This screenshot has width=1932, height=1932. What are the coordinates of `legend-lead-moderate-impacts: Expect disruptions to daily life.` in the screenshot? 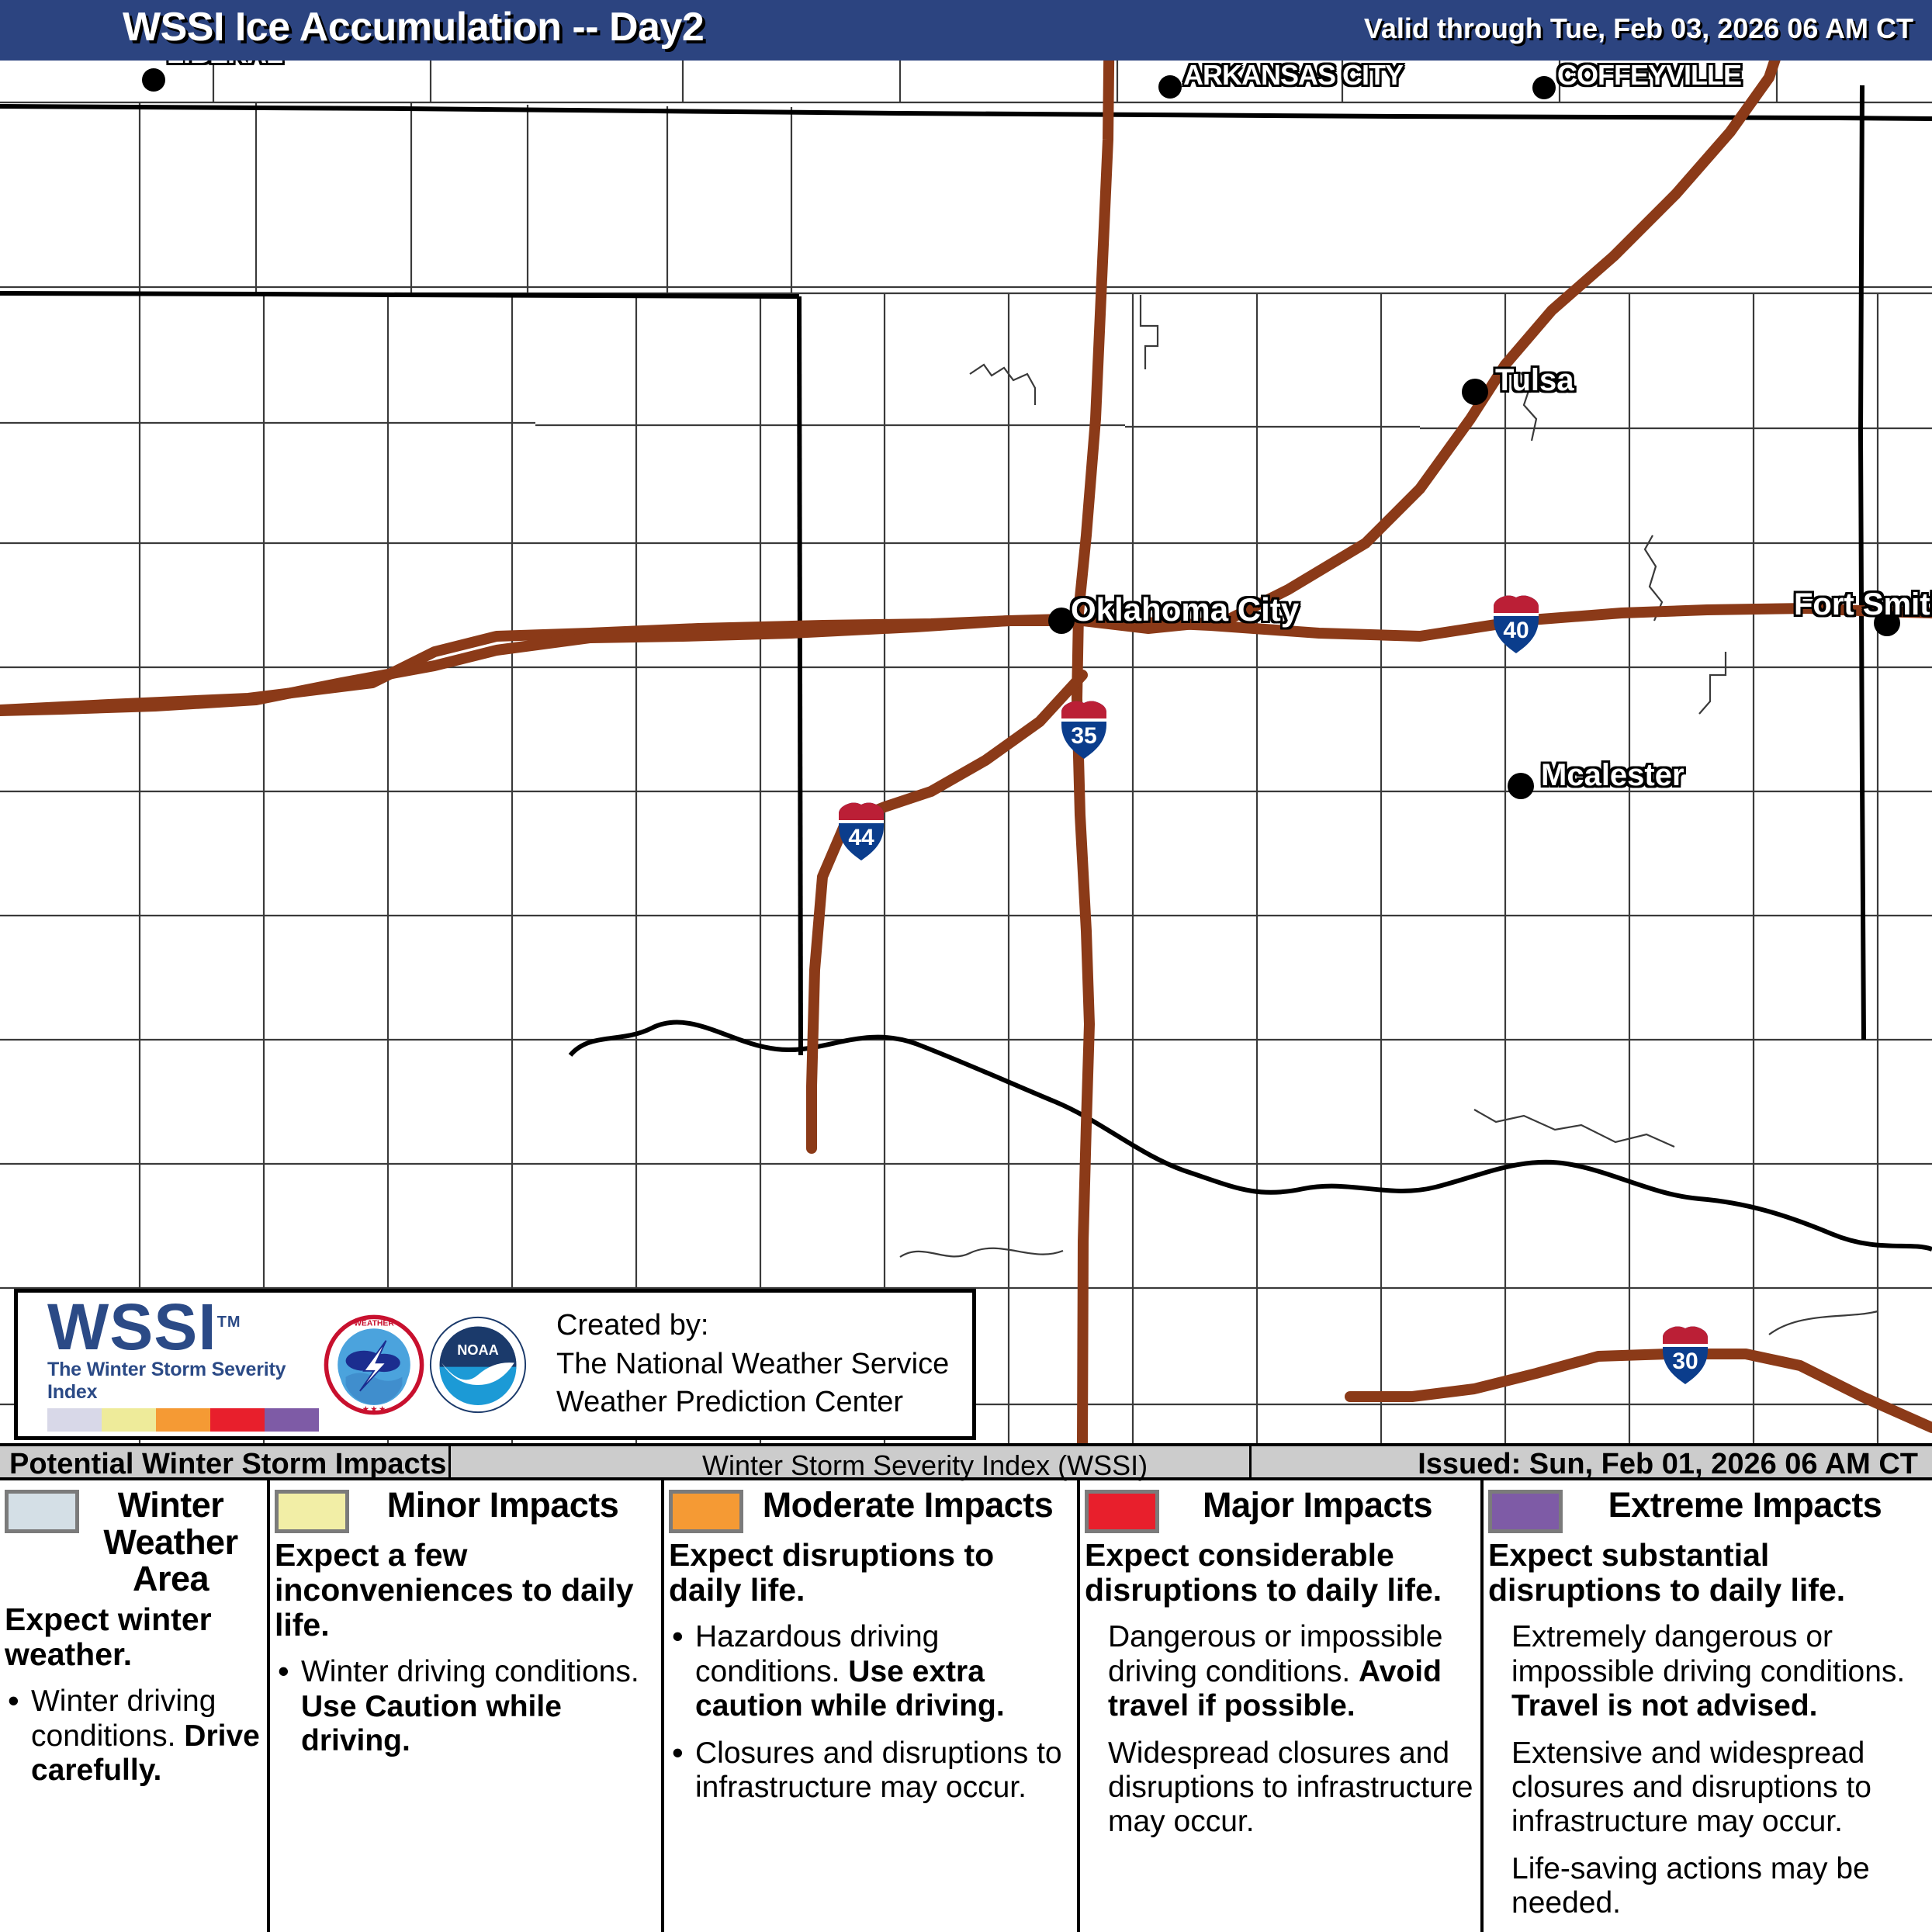 It's located at (832, 1572).